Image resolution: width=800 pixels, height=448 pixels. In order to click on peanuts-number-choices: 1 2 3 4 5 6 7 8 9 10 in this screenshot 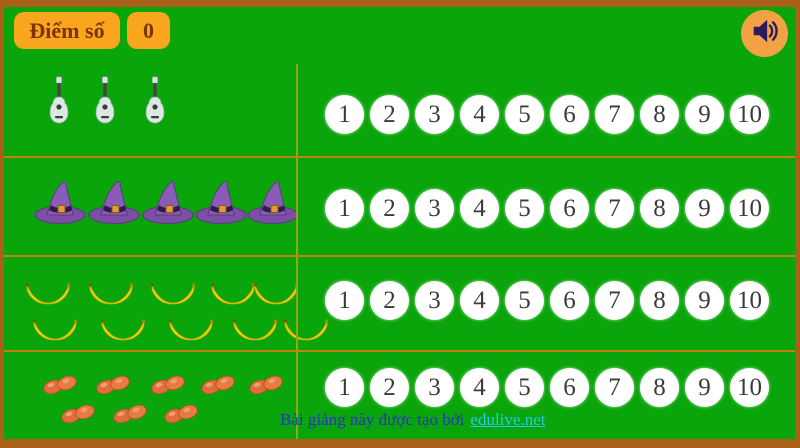, I will do `click(547, 387)`.